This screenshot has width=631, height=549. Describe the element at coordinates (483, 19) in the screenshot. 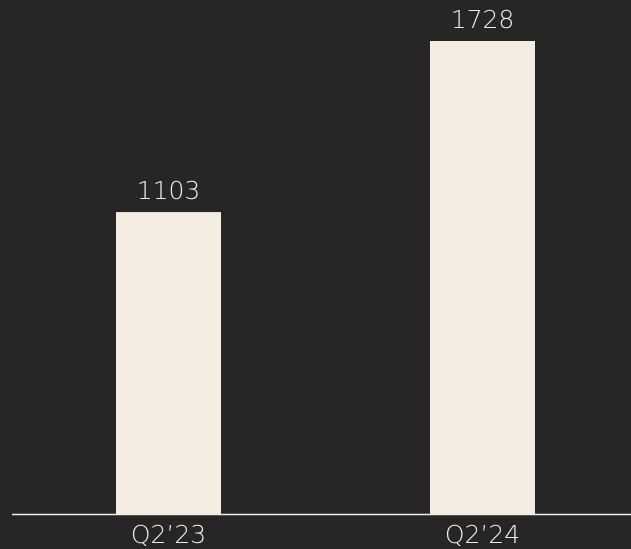

I see `value-label: 1728` at that location.